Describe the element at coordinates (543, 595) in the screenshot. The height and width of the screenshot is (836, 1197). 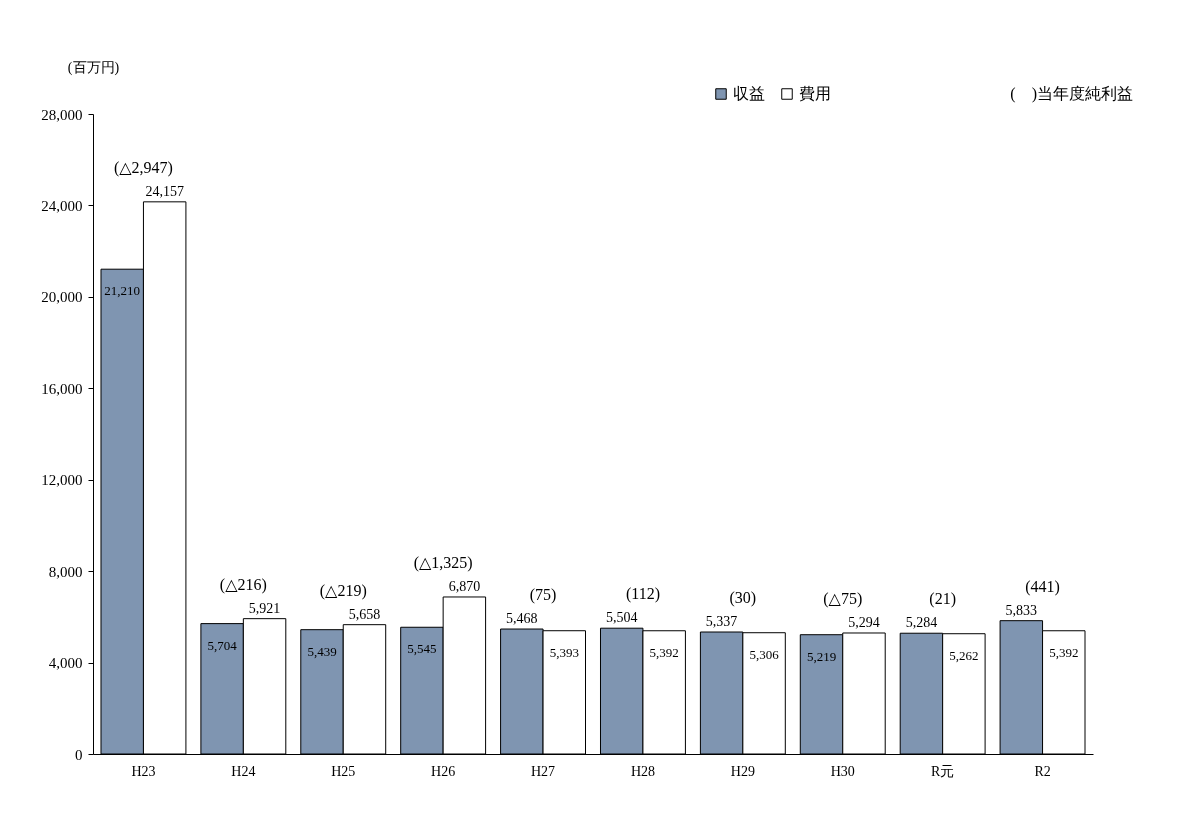
I see `annotation: (75)` at that location.